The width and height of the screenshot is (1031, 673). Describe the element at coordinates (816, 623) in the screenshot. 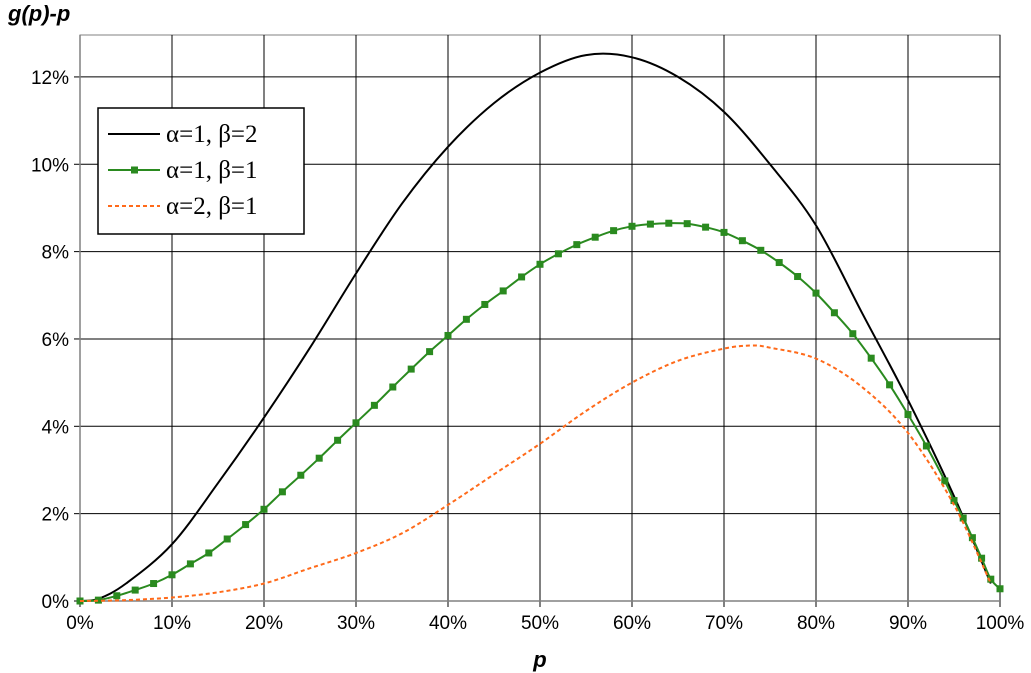

I see `x-tick-label: 80%` at that location.